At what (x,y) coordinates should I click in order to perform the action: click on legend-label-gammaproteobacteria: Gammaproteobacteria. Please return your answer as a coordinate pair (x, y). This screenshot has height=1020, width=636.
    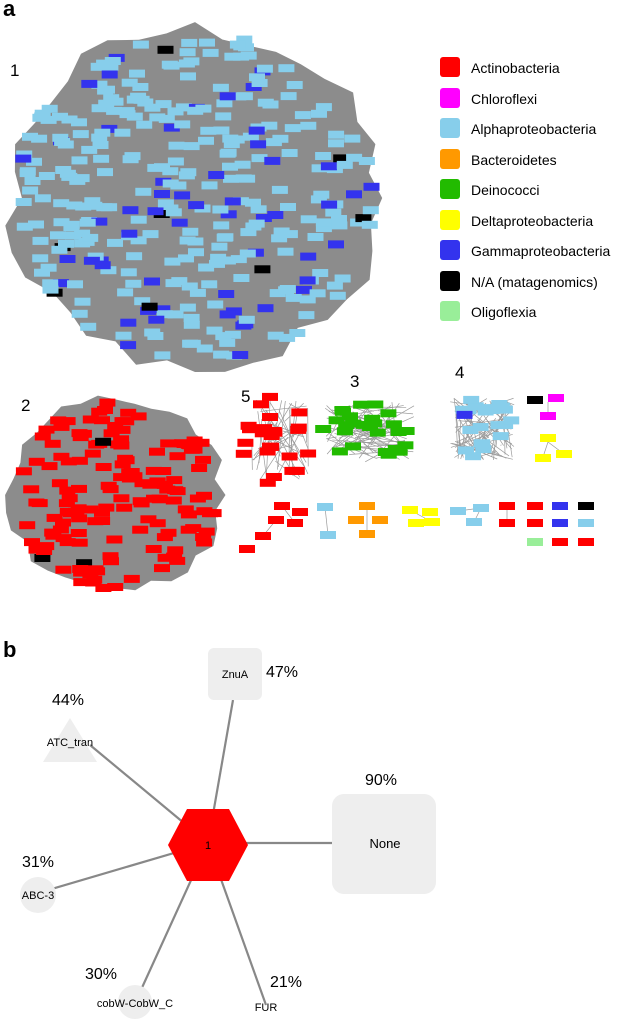
    Looking at the image, I should click on (541, 251).